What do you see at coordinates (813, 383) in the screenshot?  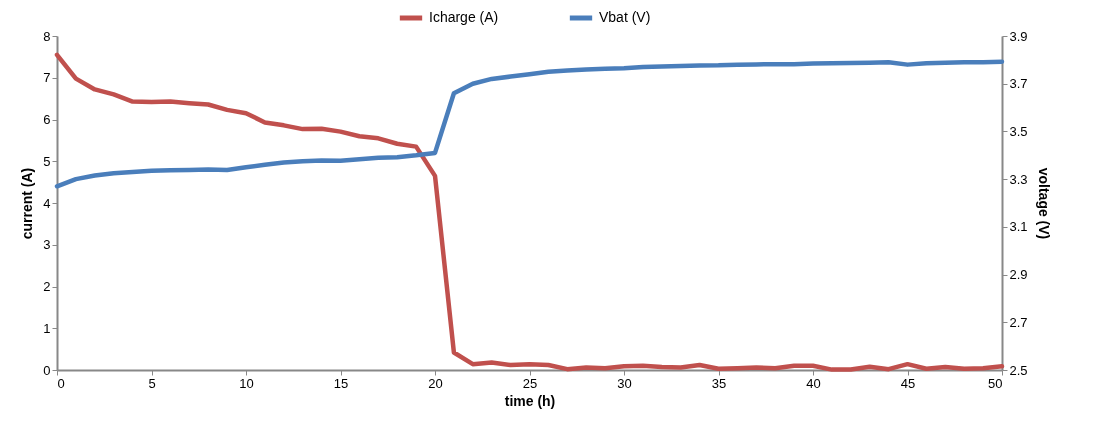 I see `x-tick-label: 40` at bounding box center [813, 383].